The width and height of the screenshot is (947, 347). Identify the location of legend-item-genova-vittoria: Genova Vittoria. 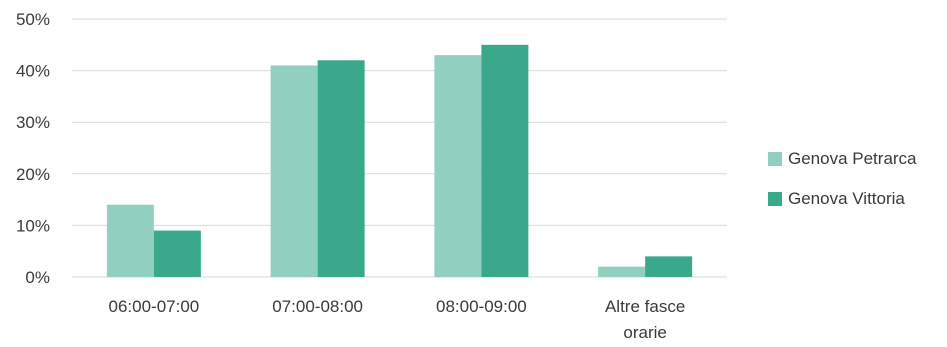
(842, 199).